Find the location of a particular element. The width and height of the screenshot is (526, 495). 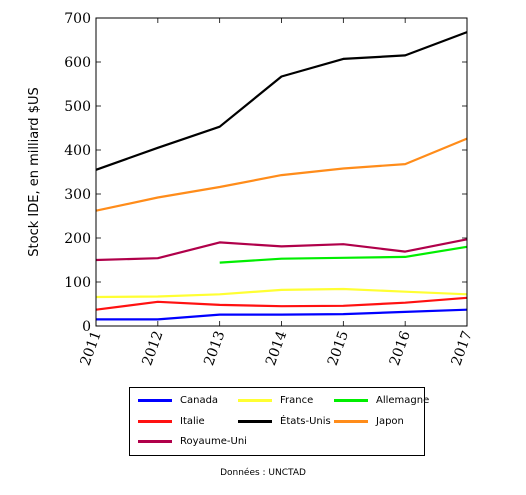

legend-item: États-Unis is located at coordinates (284, 421).